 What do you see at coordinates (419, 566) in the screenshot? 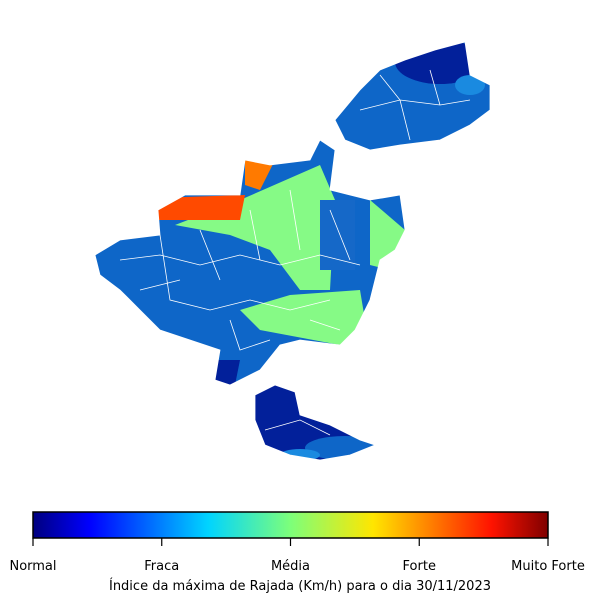
I see `colorbar-label: Forte` at bounding box center [419, 566].